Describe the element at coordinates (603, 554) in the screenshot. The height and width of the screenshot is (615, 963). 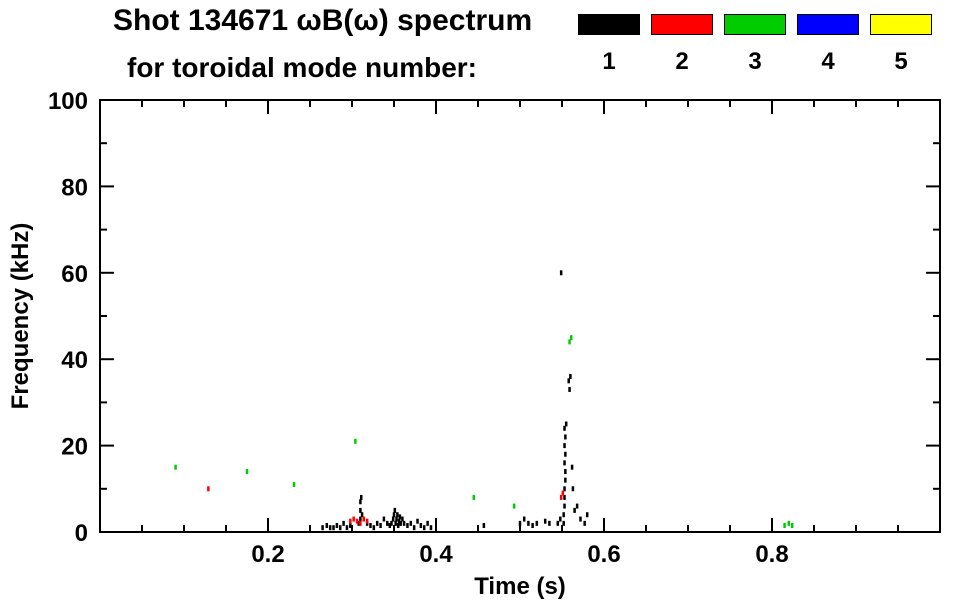
I see `x-tick-label: 0.6` at that location.